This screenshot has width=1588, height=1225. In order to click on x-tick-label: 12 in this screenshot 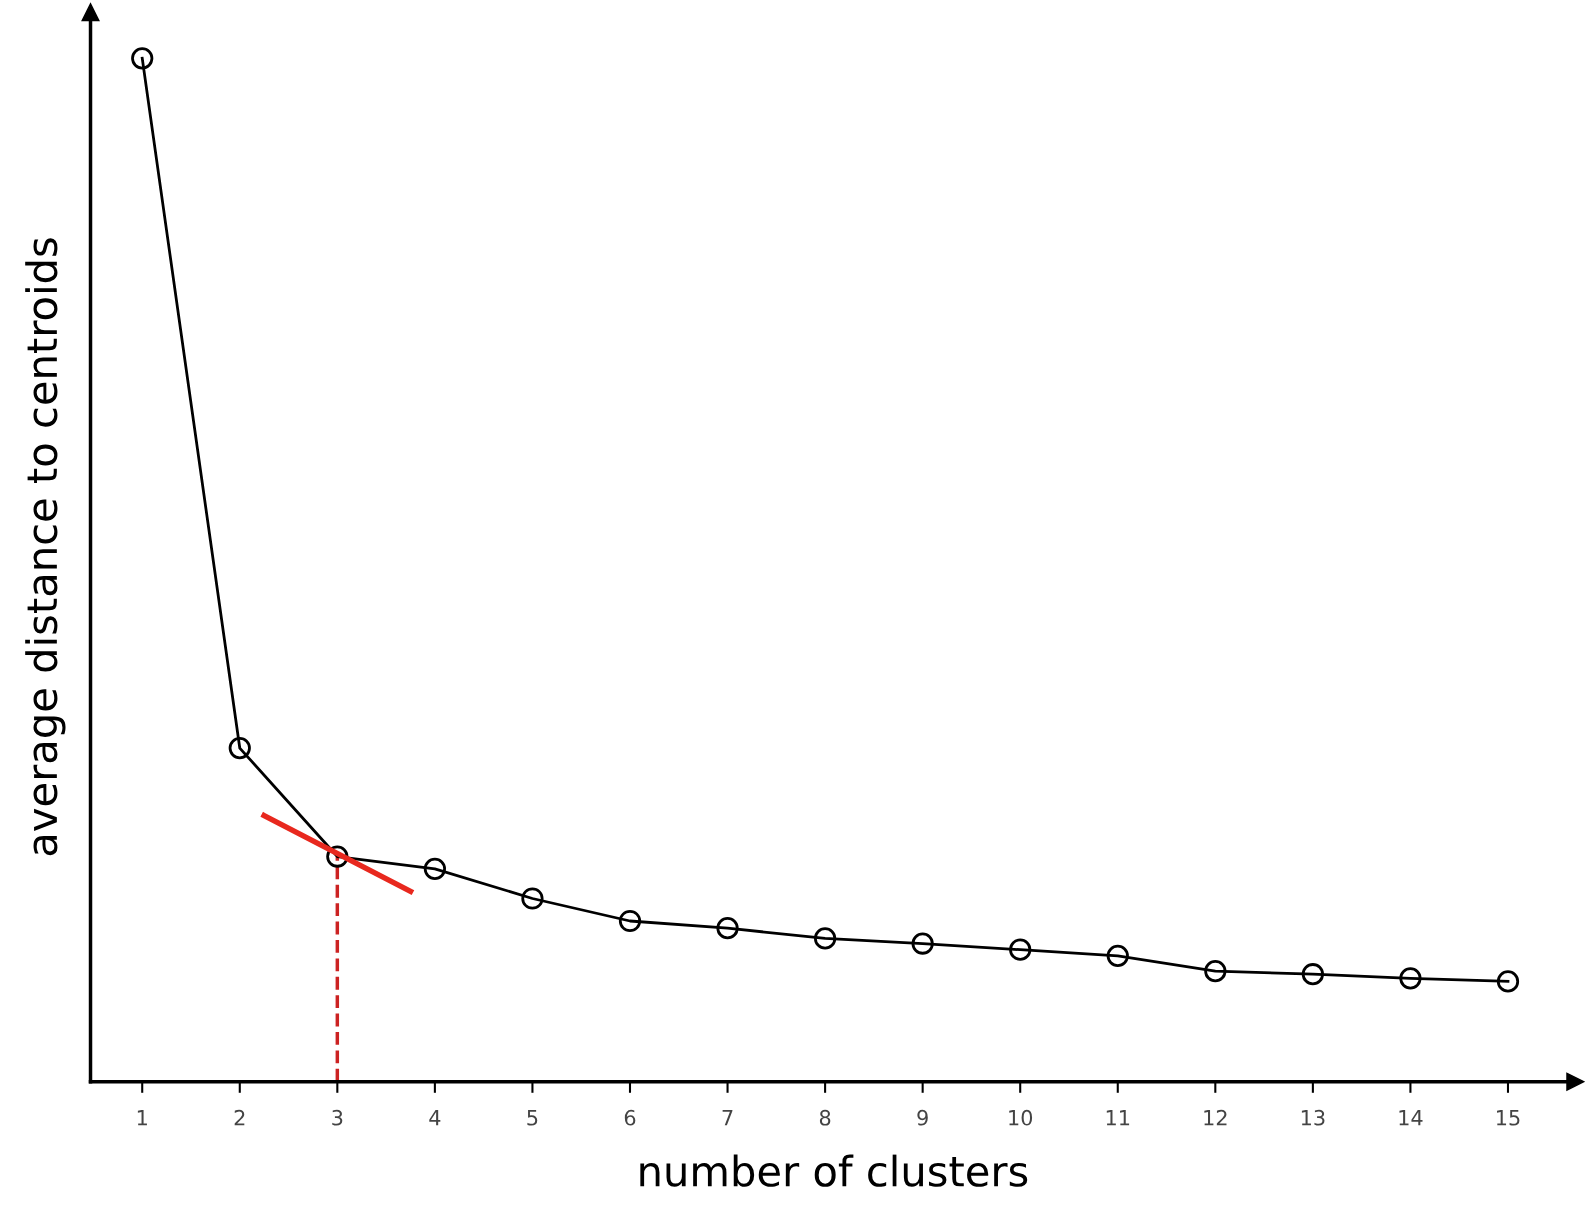, I will do `click(1215, 1117)`.